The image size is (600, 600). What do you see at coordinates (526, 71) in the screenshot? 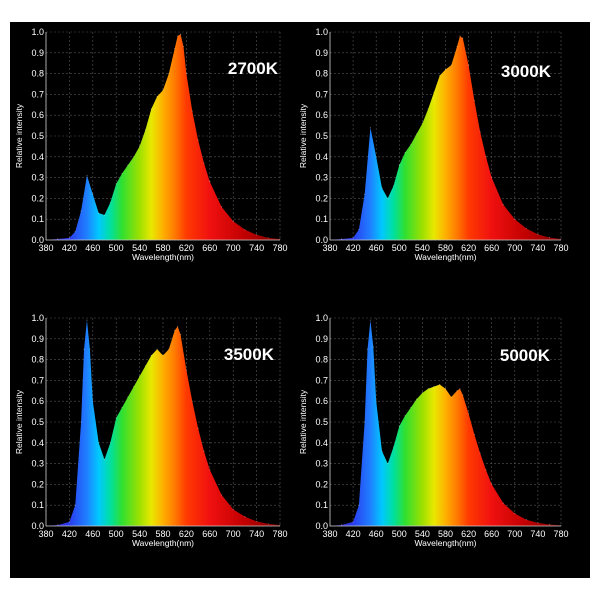
I see `chart-title: 3000K` at bounding box center [526, 71].